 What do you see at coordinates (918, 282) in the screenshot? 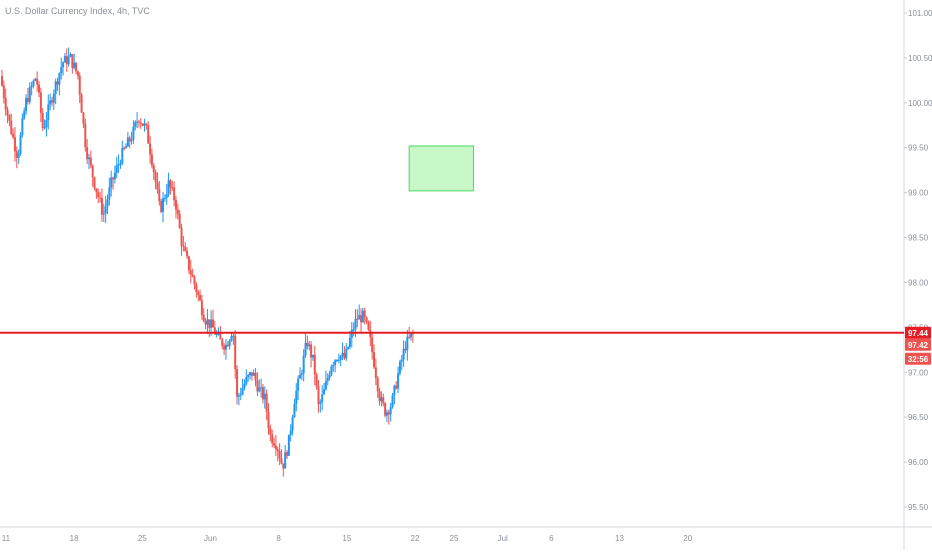
I see `y-tick-label: 98.00` at bounding box center [918, 282].